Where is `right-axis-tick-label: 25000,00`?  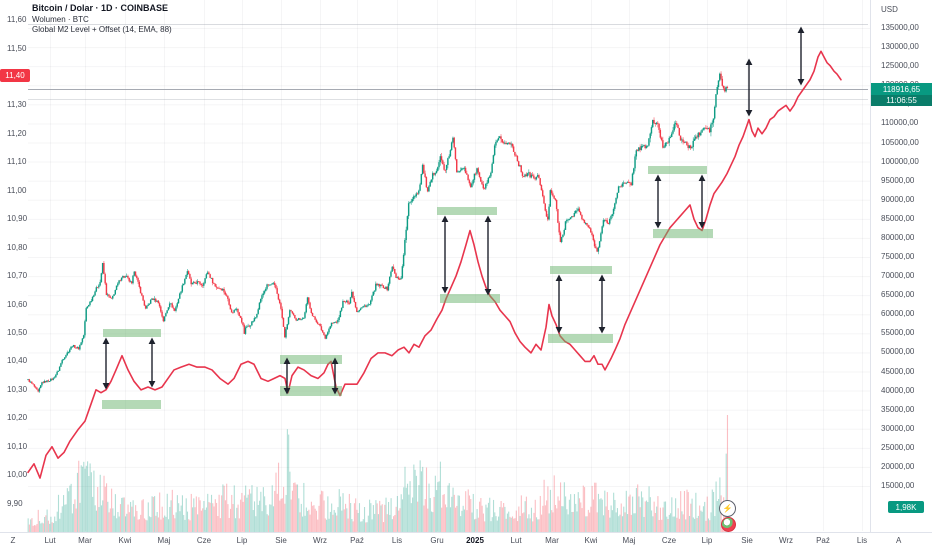 right-axis-tick-label: 25000,00 is located at coordinates (898, 447).